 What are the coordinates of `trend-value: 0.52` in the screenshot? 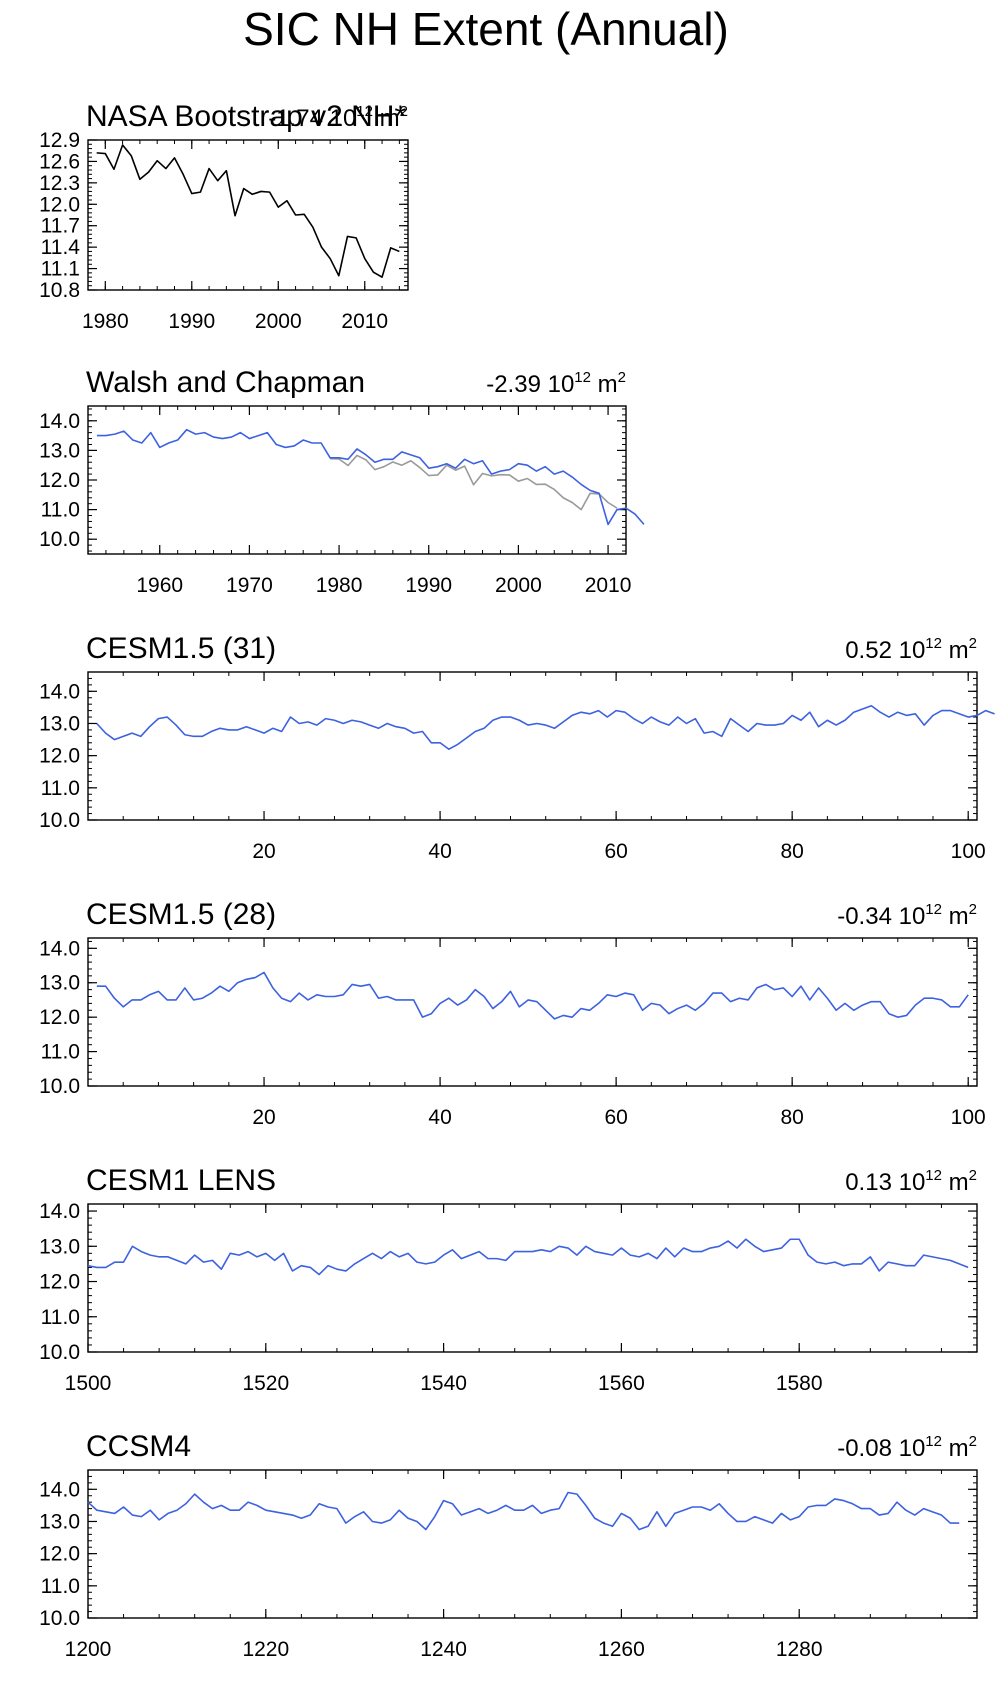 It's located at (871, 650).